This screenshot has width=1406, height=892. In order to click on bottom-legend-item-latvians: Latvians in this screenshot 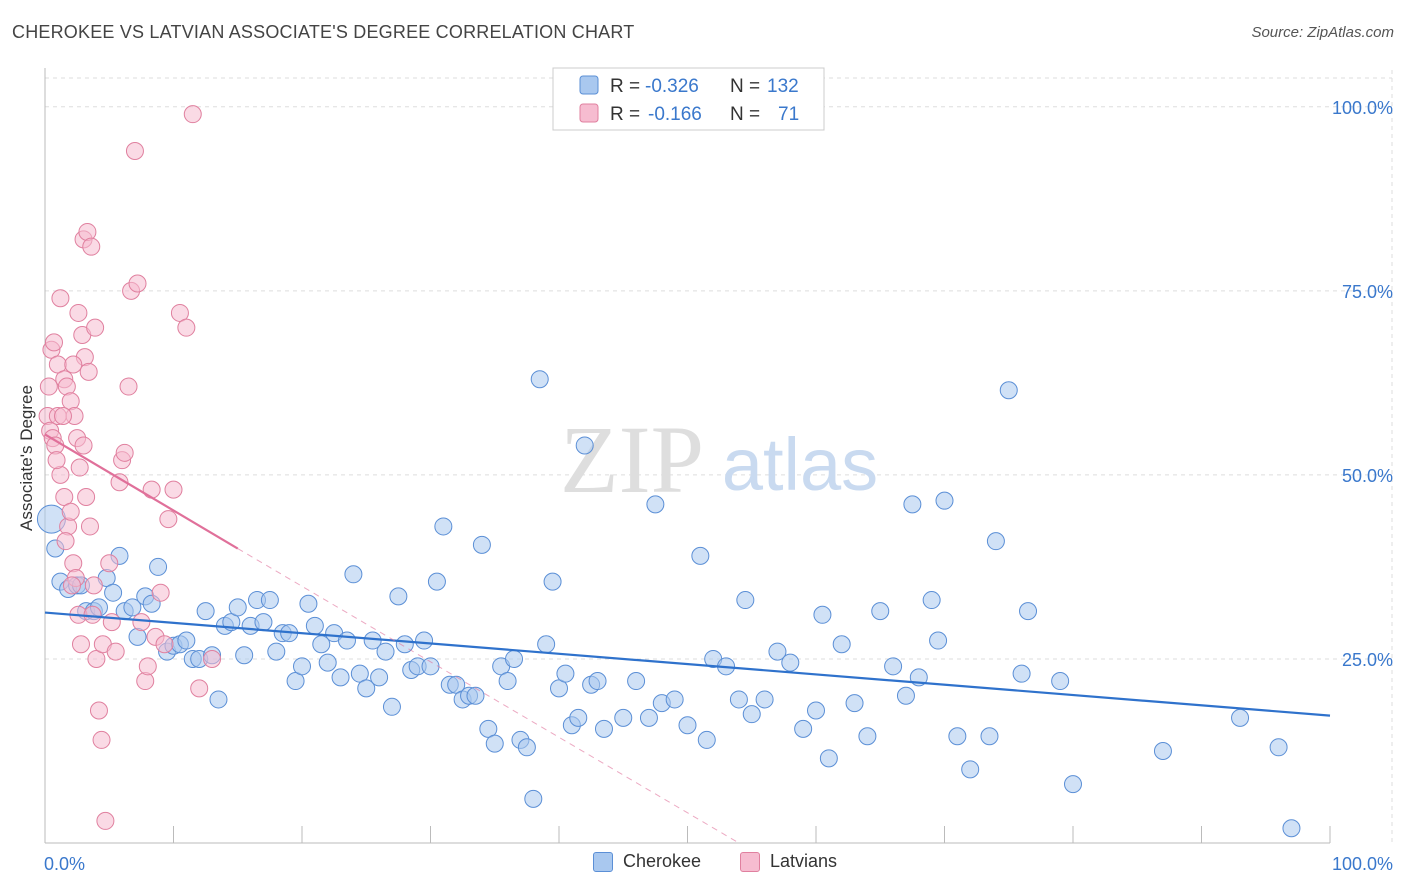, I will do `click(788, 861)`.